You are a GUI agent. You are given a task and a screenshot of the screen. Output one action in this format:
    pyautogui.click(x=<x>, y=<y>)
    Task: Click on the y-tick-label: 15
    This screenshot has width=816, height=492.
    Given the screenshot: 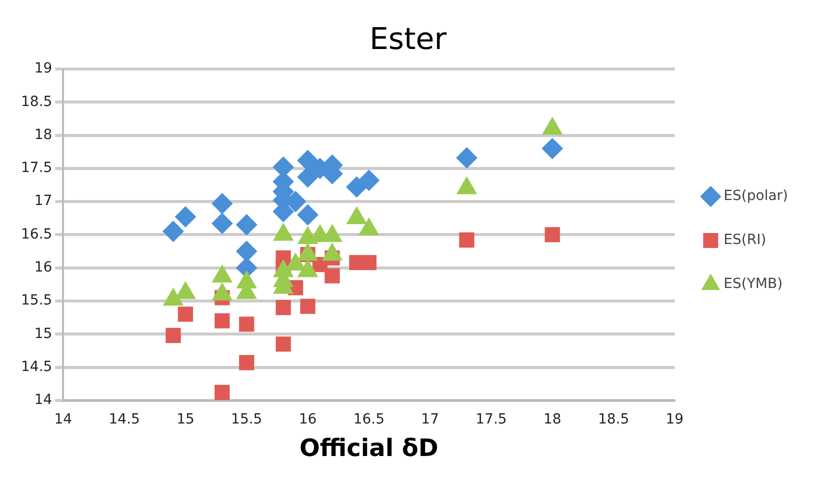 What is the action you would take?
    pyautogui.click(x=43, y=334)
    